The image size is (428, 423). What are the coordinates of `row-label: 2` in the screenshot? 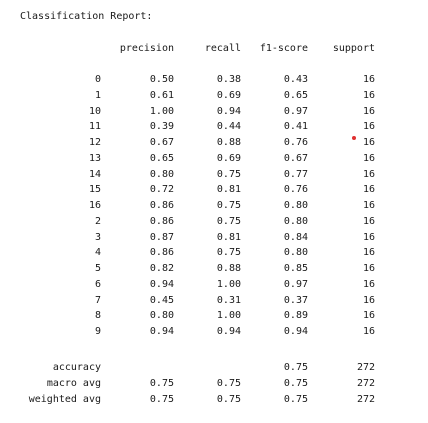 It's located at (97, 221).